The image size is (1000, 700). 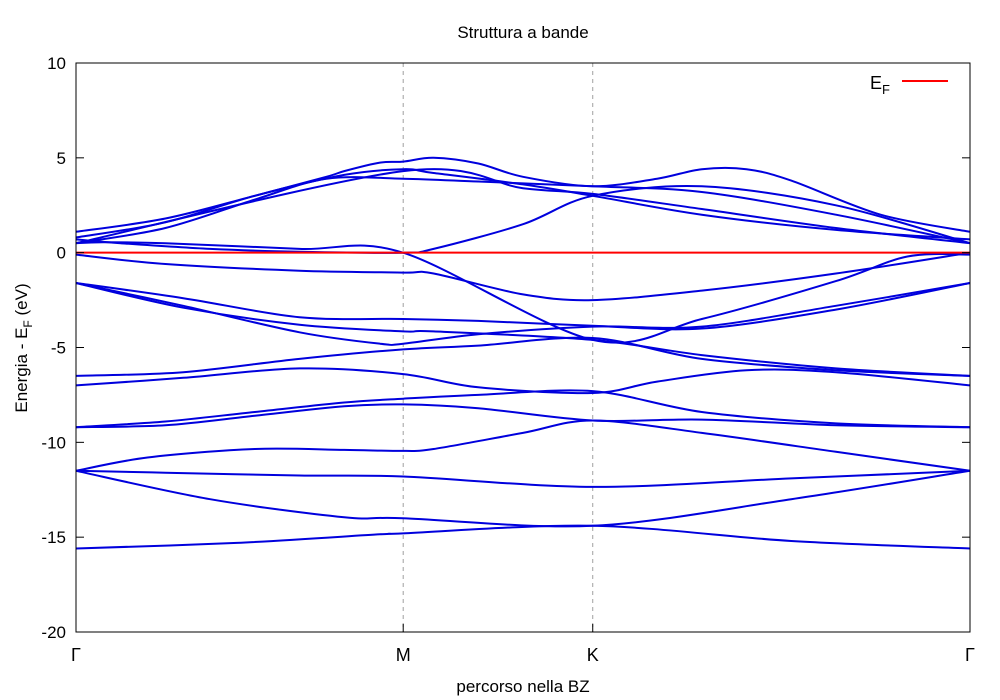 What do you see at coordinates (21, 370) in the screenshot?
I see `y-axis-label-main: Energia - E` at bounding box center [21, 370].